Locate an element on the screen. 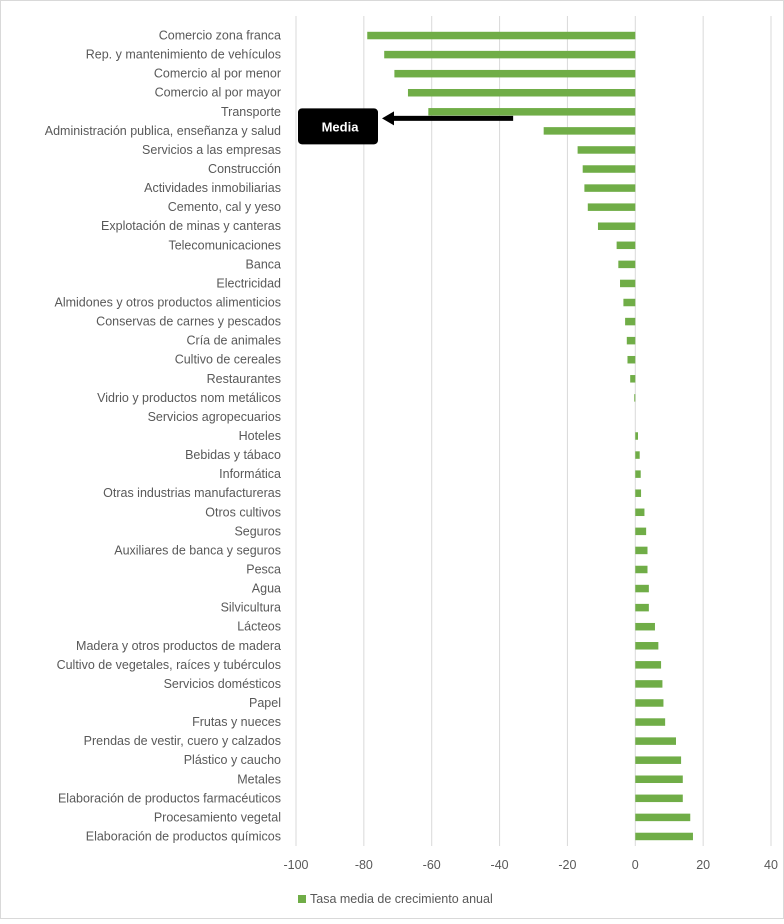 The height and width of the screenshot is (924, 784). category-label: Comercio al por mayor is located at coordinates (218, 93).